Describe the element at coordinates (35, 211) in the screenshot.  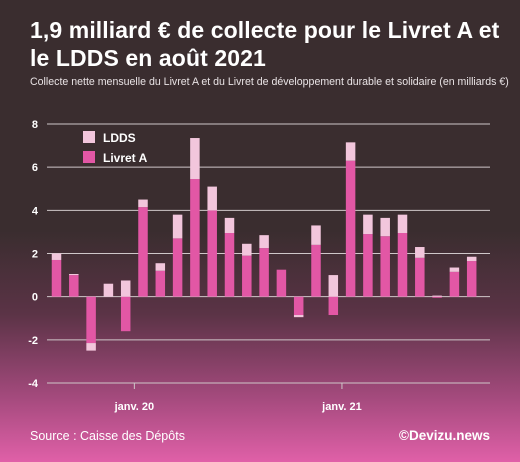
I see `y-tick-label: 4` at that location.